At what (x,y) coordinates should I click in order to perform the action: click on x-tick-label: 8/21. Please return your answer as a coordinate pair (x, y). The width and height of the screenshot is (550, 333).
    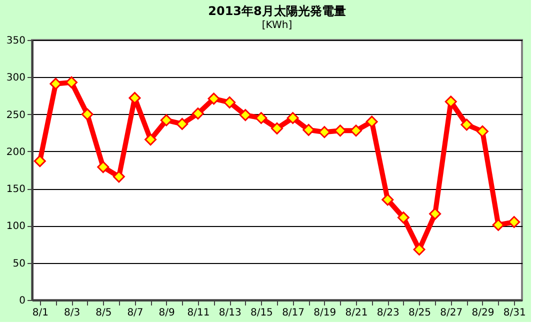
    Looking at the image, I should click on (356, 313).